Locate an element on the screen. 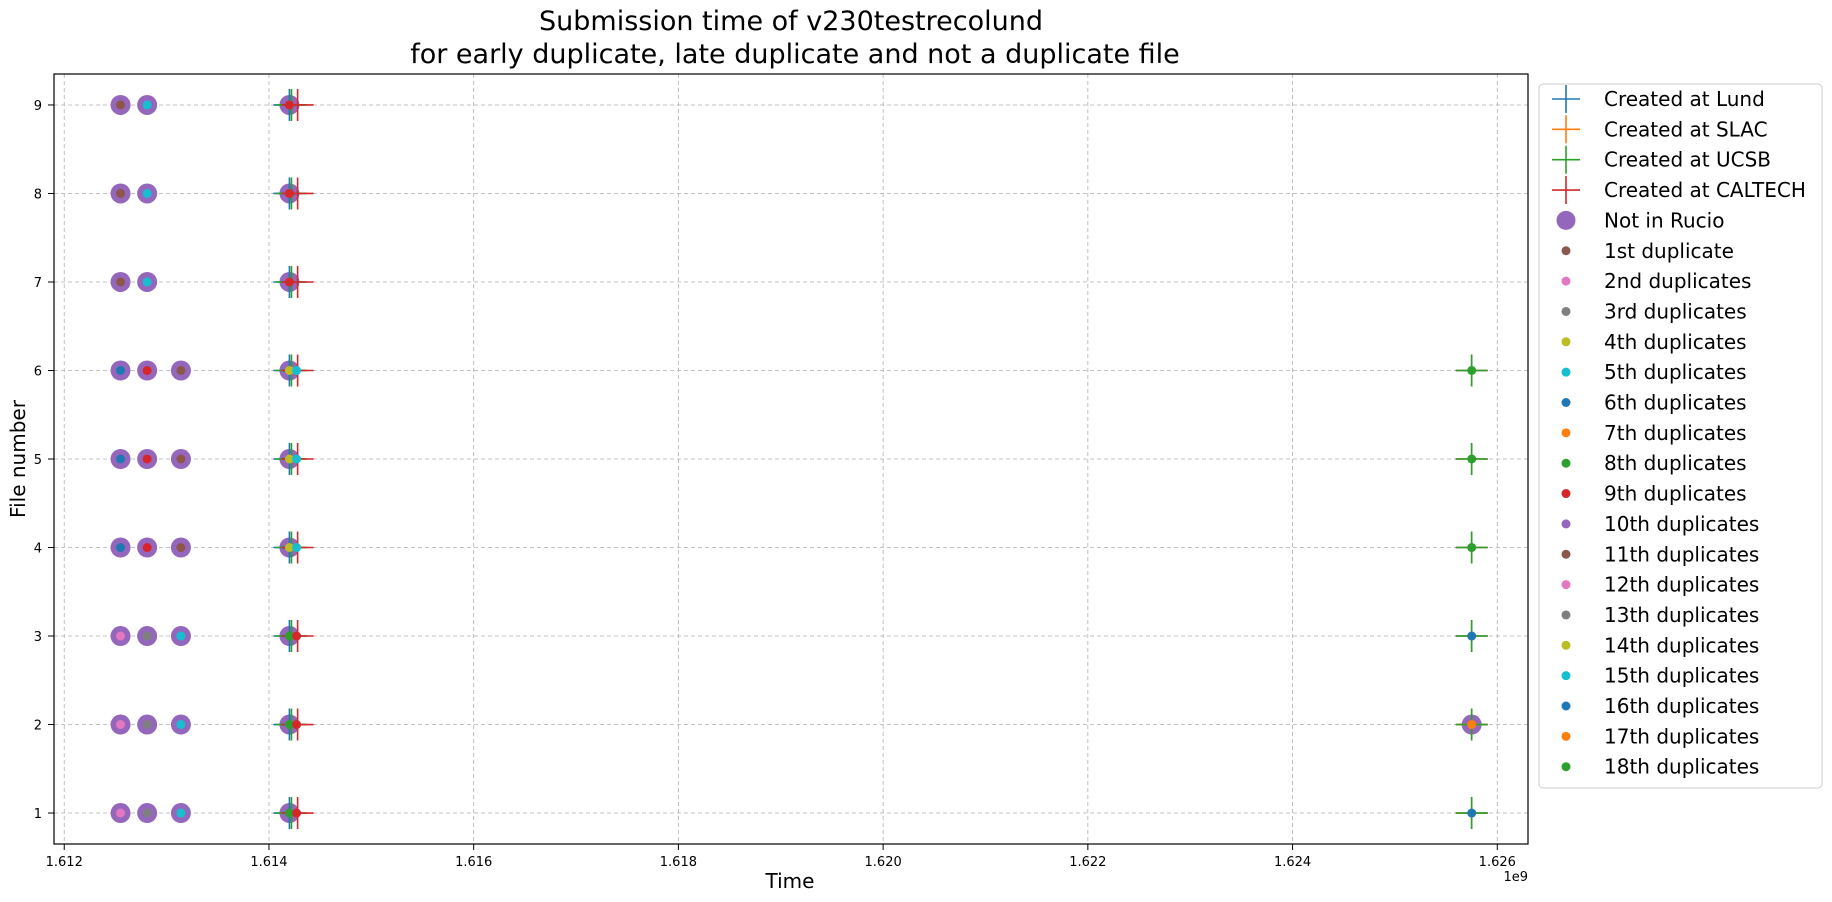  legend-label: 11th duplicates is located at coordinates (1681, 554).